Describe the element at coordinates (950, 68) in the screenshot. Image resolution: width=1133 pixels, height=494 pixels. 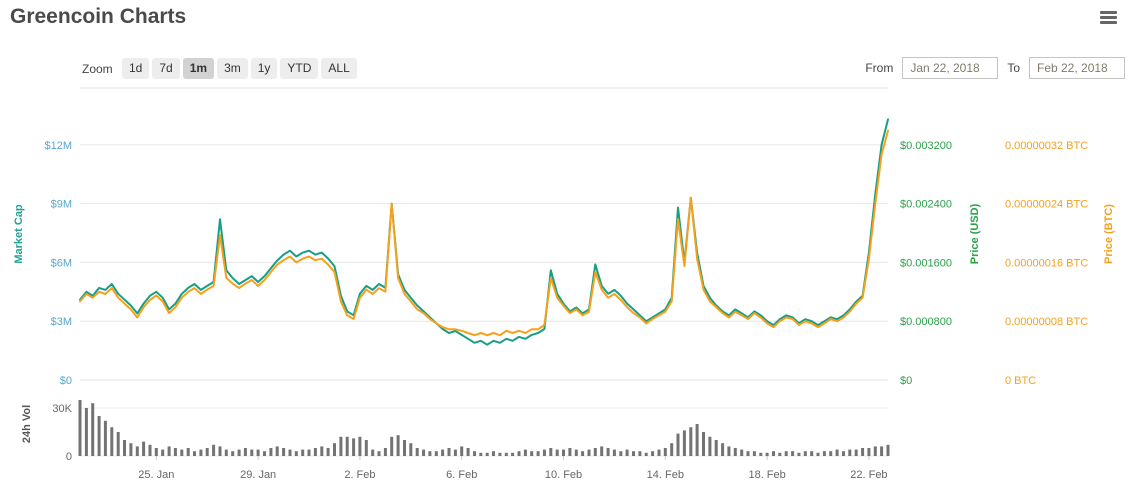
I see `from-date-input` at that location.